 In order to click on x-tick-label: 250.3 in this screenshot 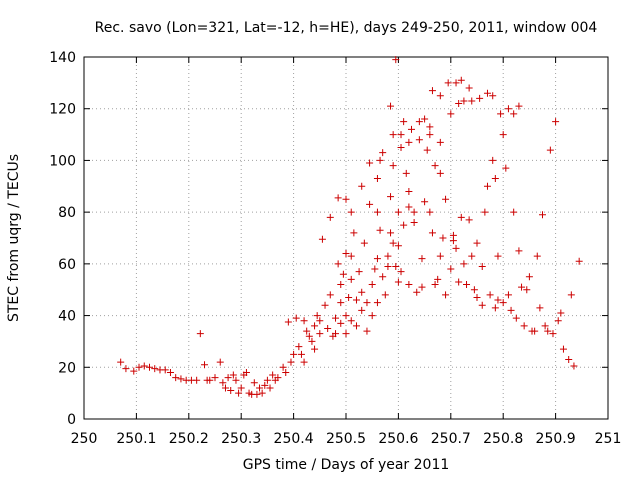, I will do `click(241, 439)`.